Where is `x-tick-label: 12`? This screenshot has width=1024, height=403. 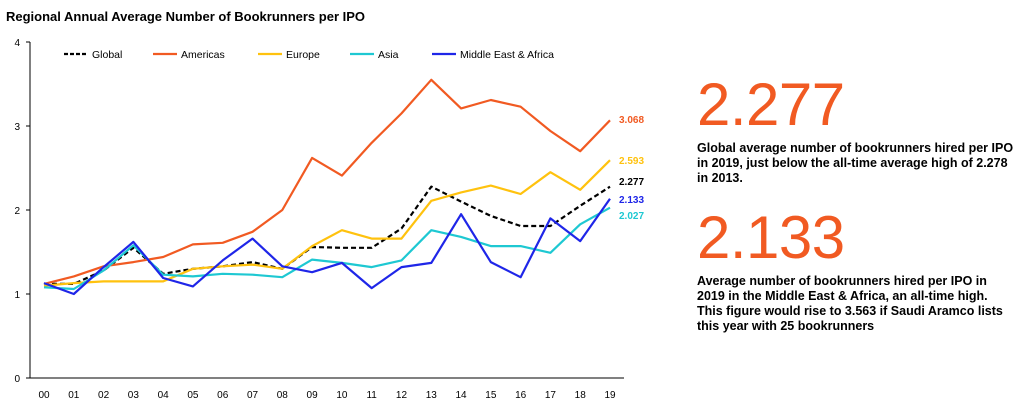
x-tick-label: 12 is located at coordinates (402, 395).